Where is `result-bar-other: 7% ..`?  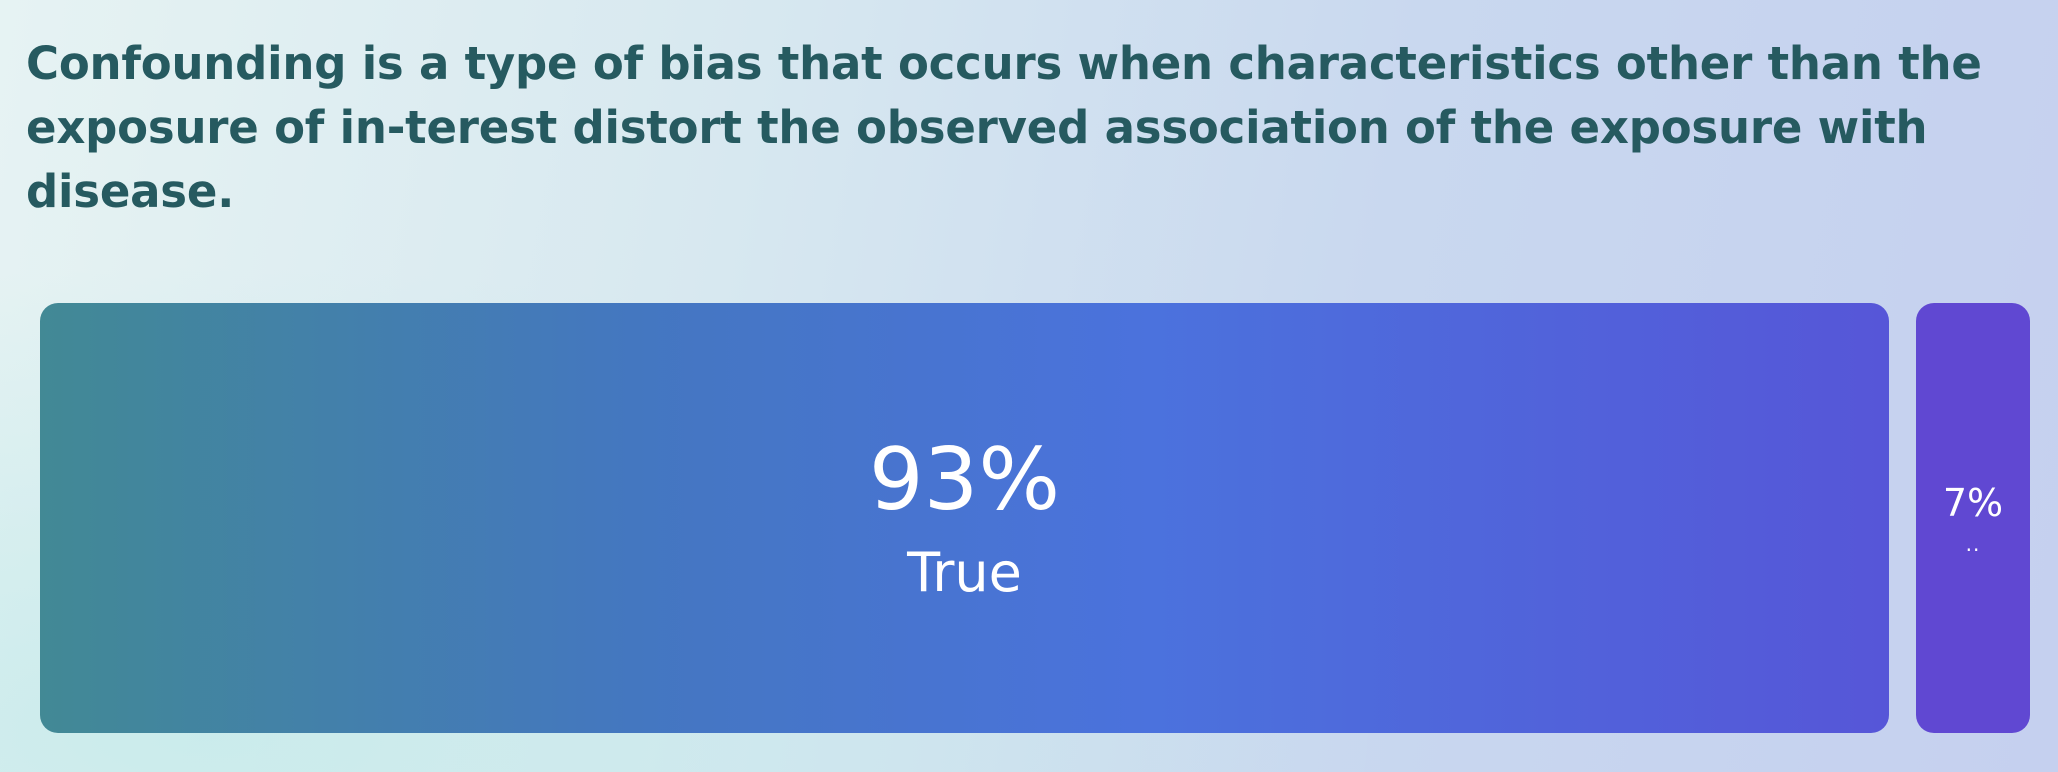 result-bar-other: 7% .. is located at coordinates (1973, 518).